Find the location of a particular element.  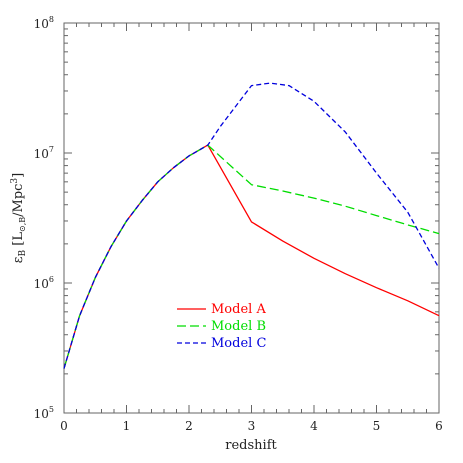

x-tick-label: 4 is located at coordinates (314, 426).